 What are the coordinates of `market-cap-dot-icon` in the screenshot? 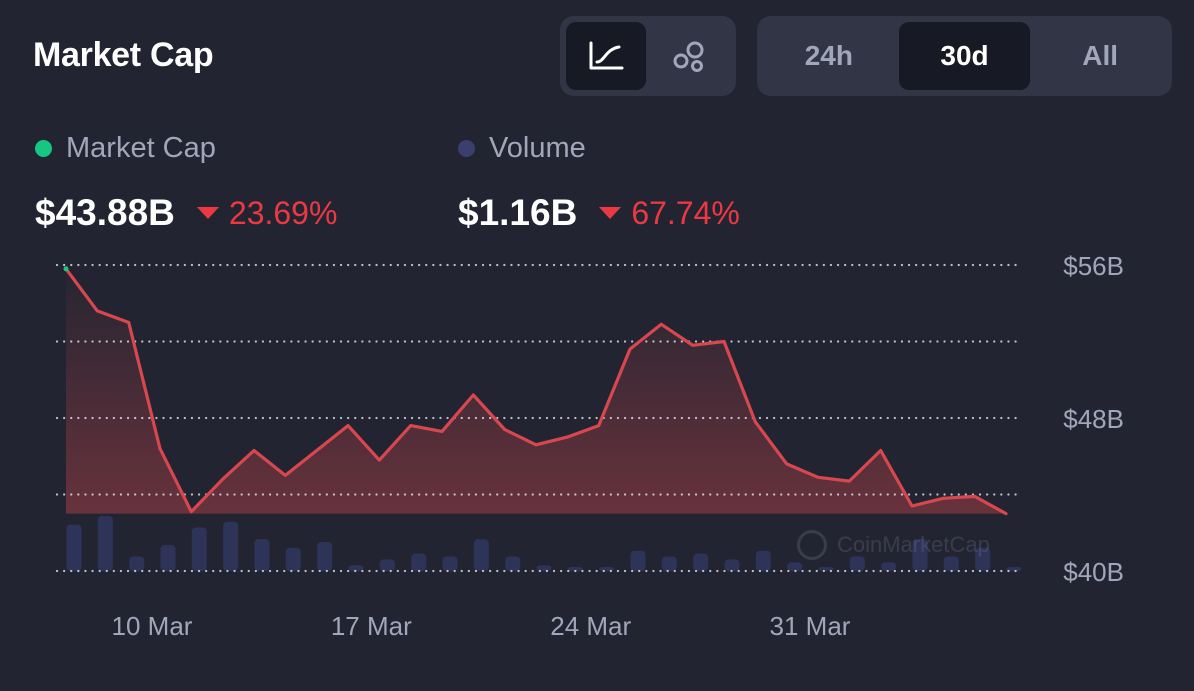 It's located at (43, 148).